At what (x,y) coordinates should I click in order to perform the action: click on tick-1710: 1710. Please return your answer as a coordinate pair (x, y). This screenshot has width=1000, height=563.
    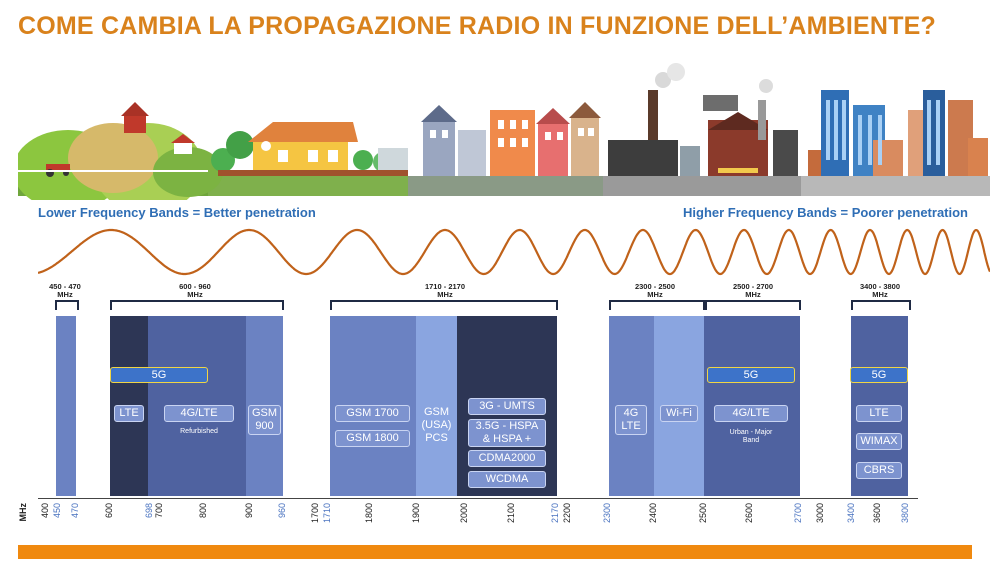
    Looking at the image, I should click on (327, 513).